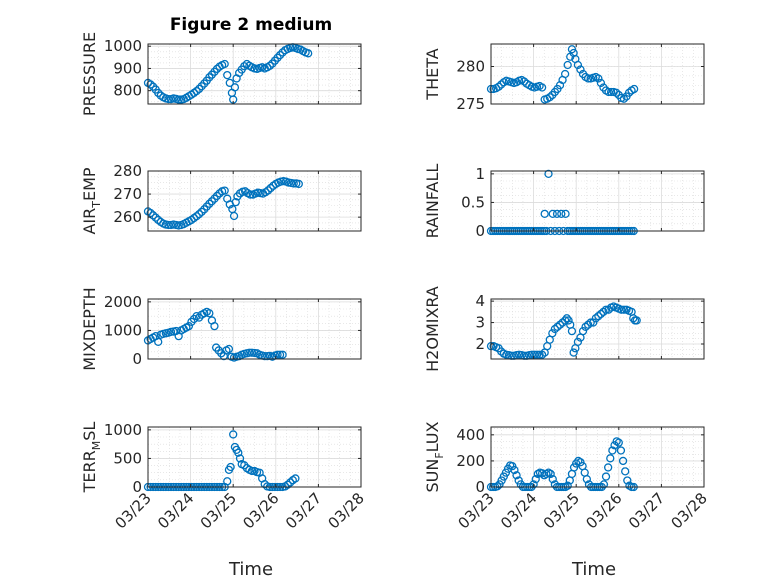  What do you see at coordinates (346, 510) in the screenshot?
I see `x-tick-label: 03/28` at bounding box center [346, 510].